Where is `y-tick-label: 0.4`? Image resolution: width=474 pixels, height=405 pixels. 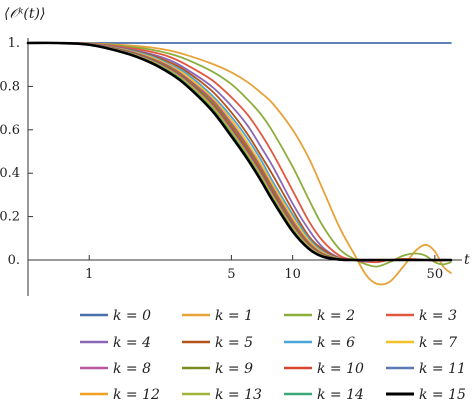 y-tick-label: 0.4 is located at coordinates (10, 173).